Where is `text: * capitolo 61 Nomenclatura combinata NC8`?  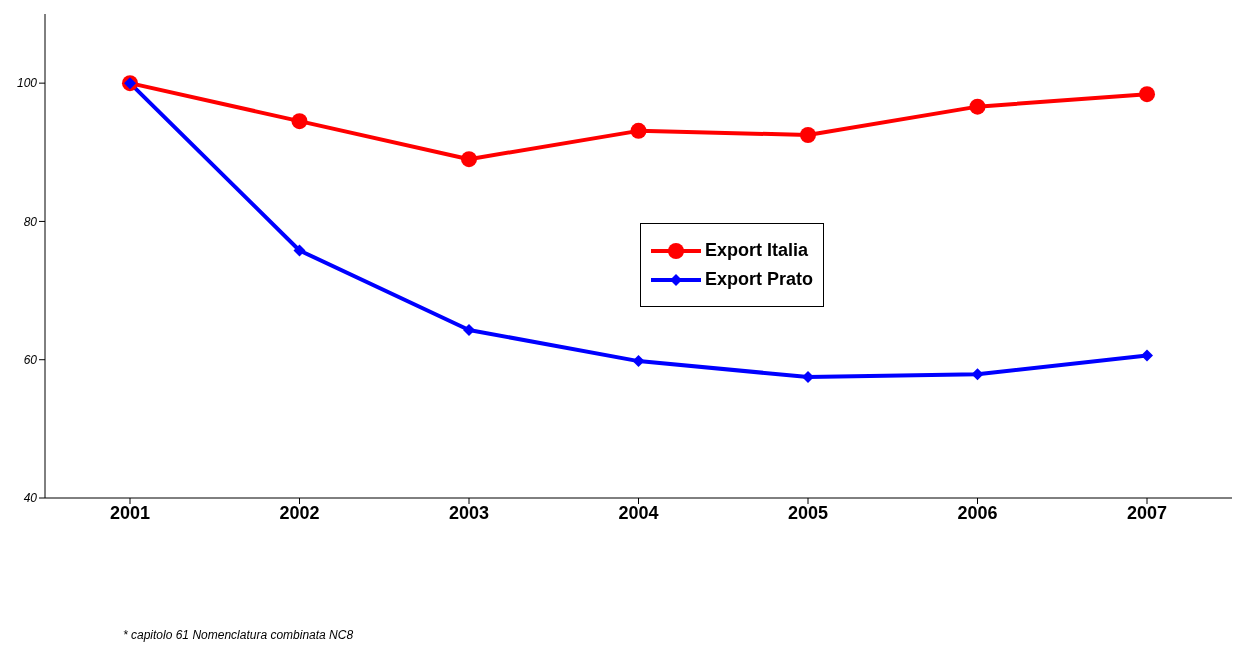
text: * capitolo 61 Nomenclatura combinata NC8 is located at coordinates (239, 635).